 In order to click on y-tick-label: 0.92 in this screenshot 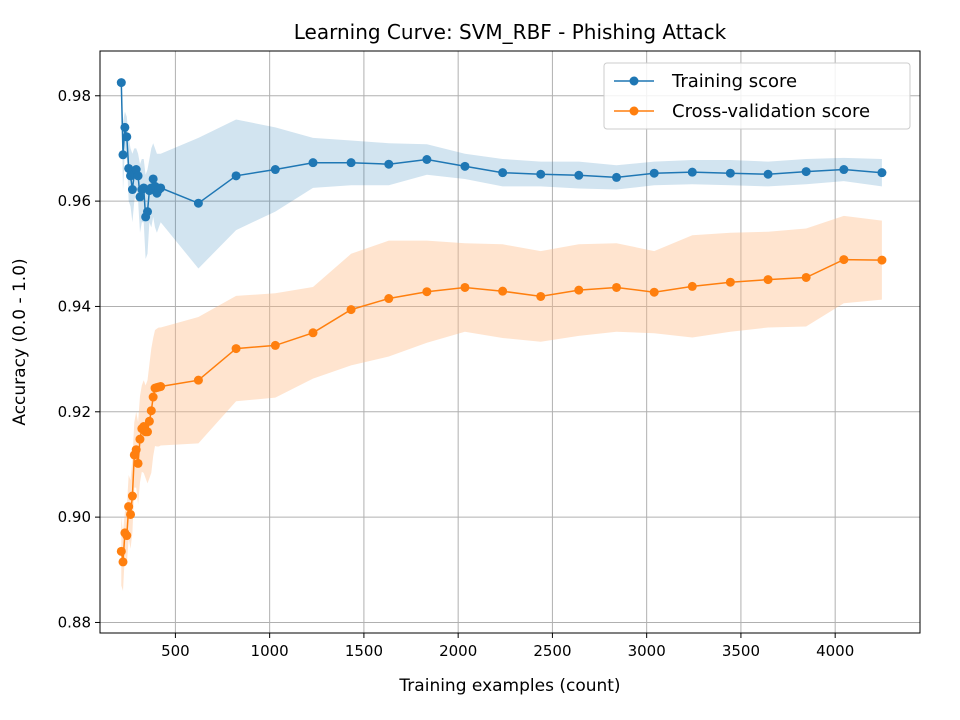, I will do `click(74, 412)`.